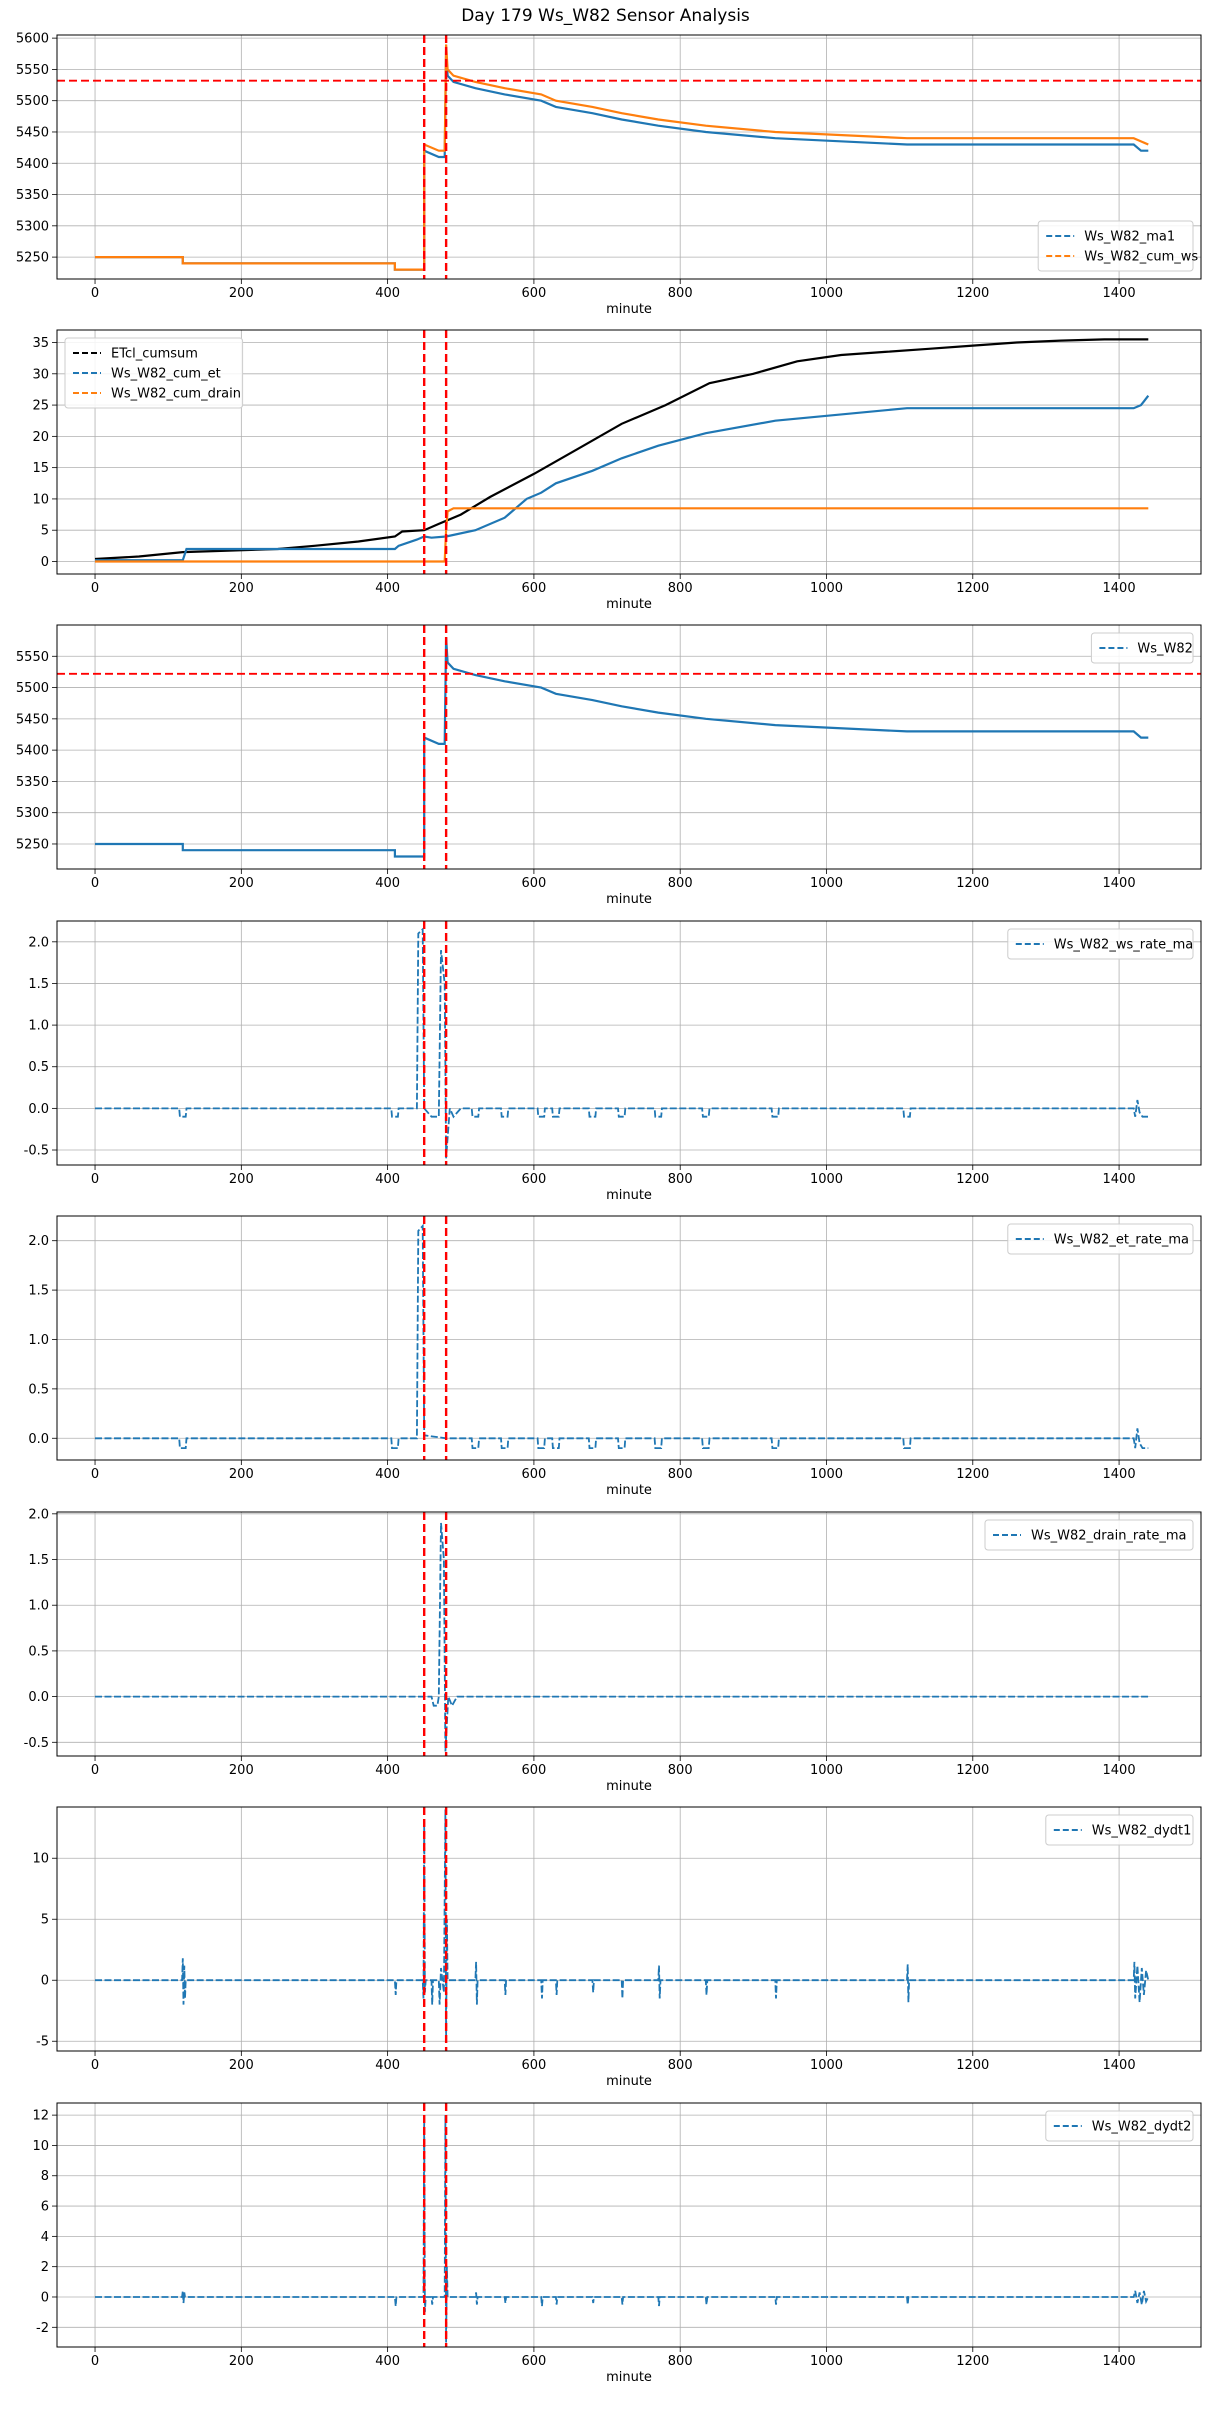 The width and height of the screenshot is (1211, 2411). I want to click on y-tick-label: 1.5, so click(38, 984).